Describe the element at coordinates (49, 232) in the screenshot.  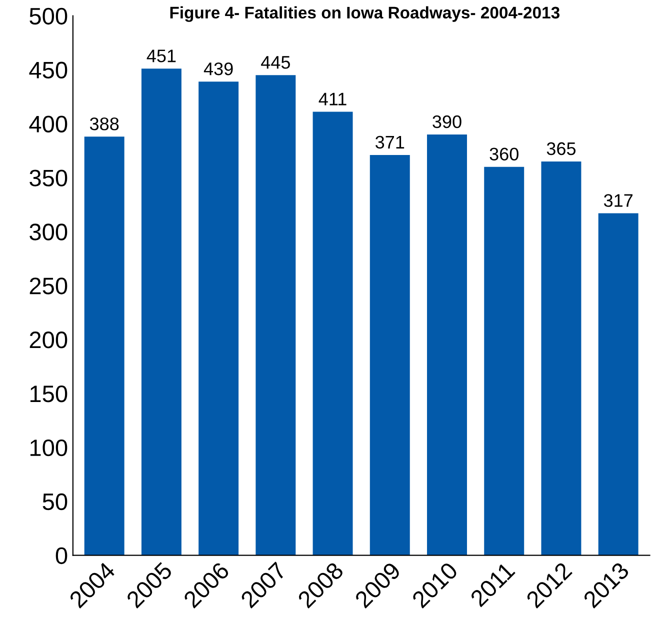
I see `y-tick-label: 300` at that location.